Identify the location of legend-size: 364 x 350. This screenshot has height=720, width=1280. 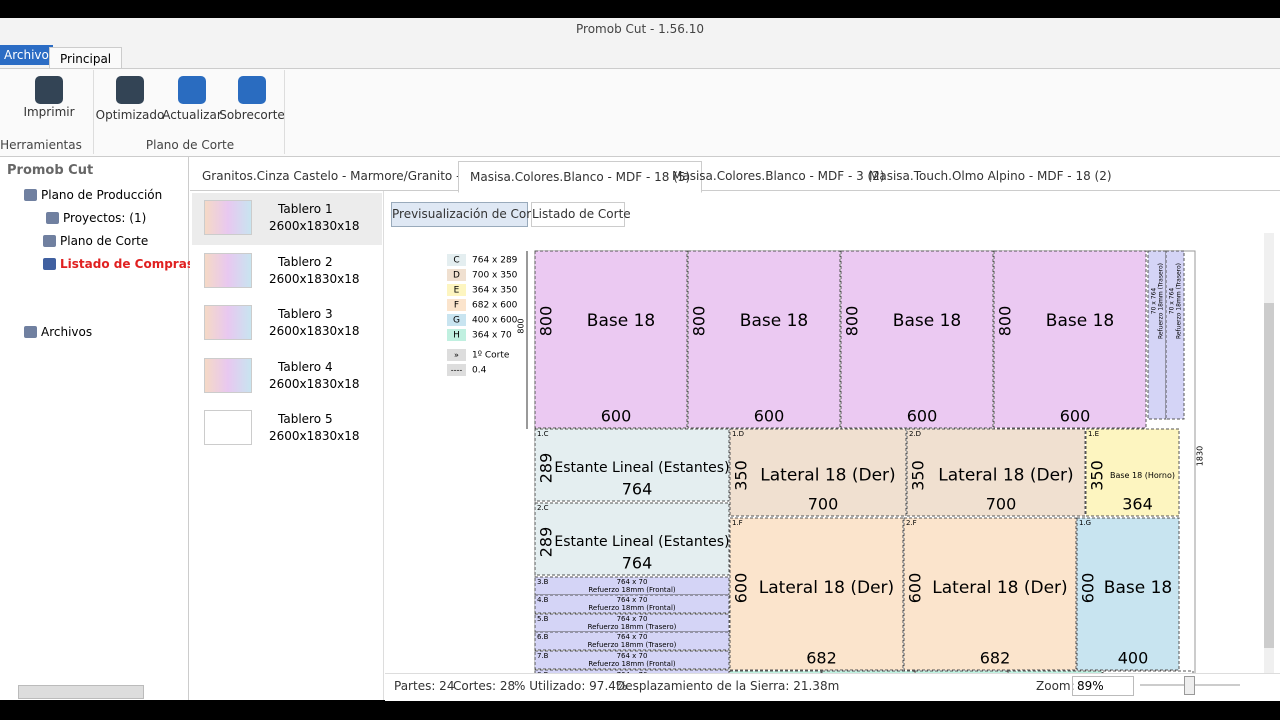
(495, 291).